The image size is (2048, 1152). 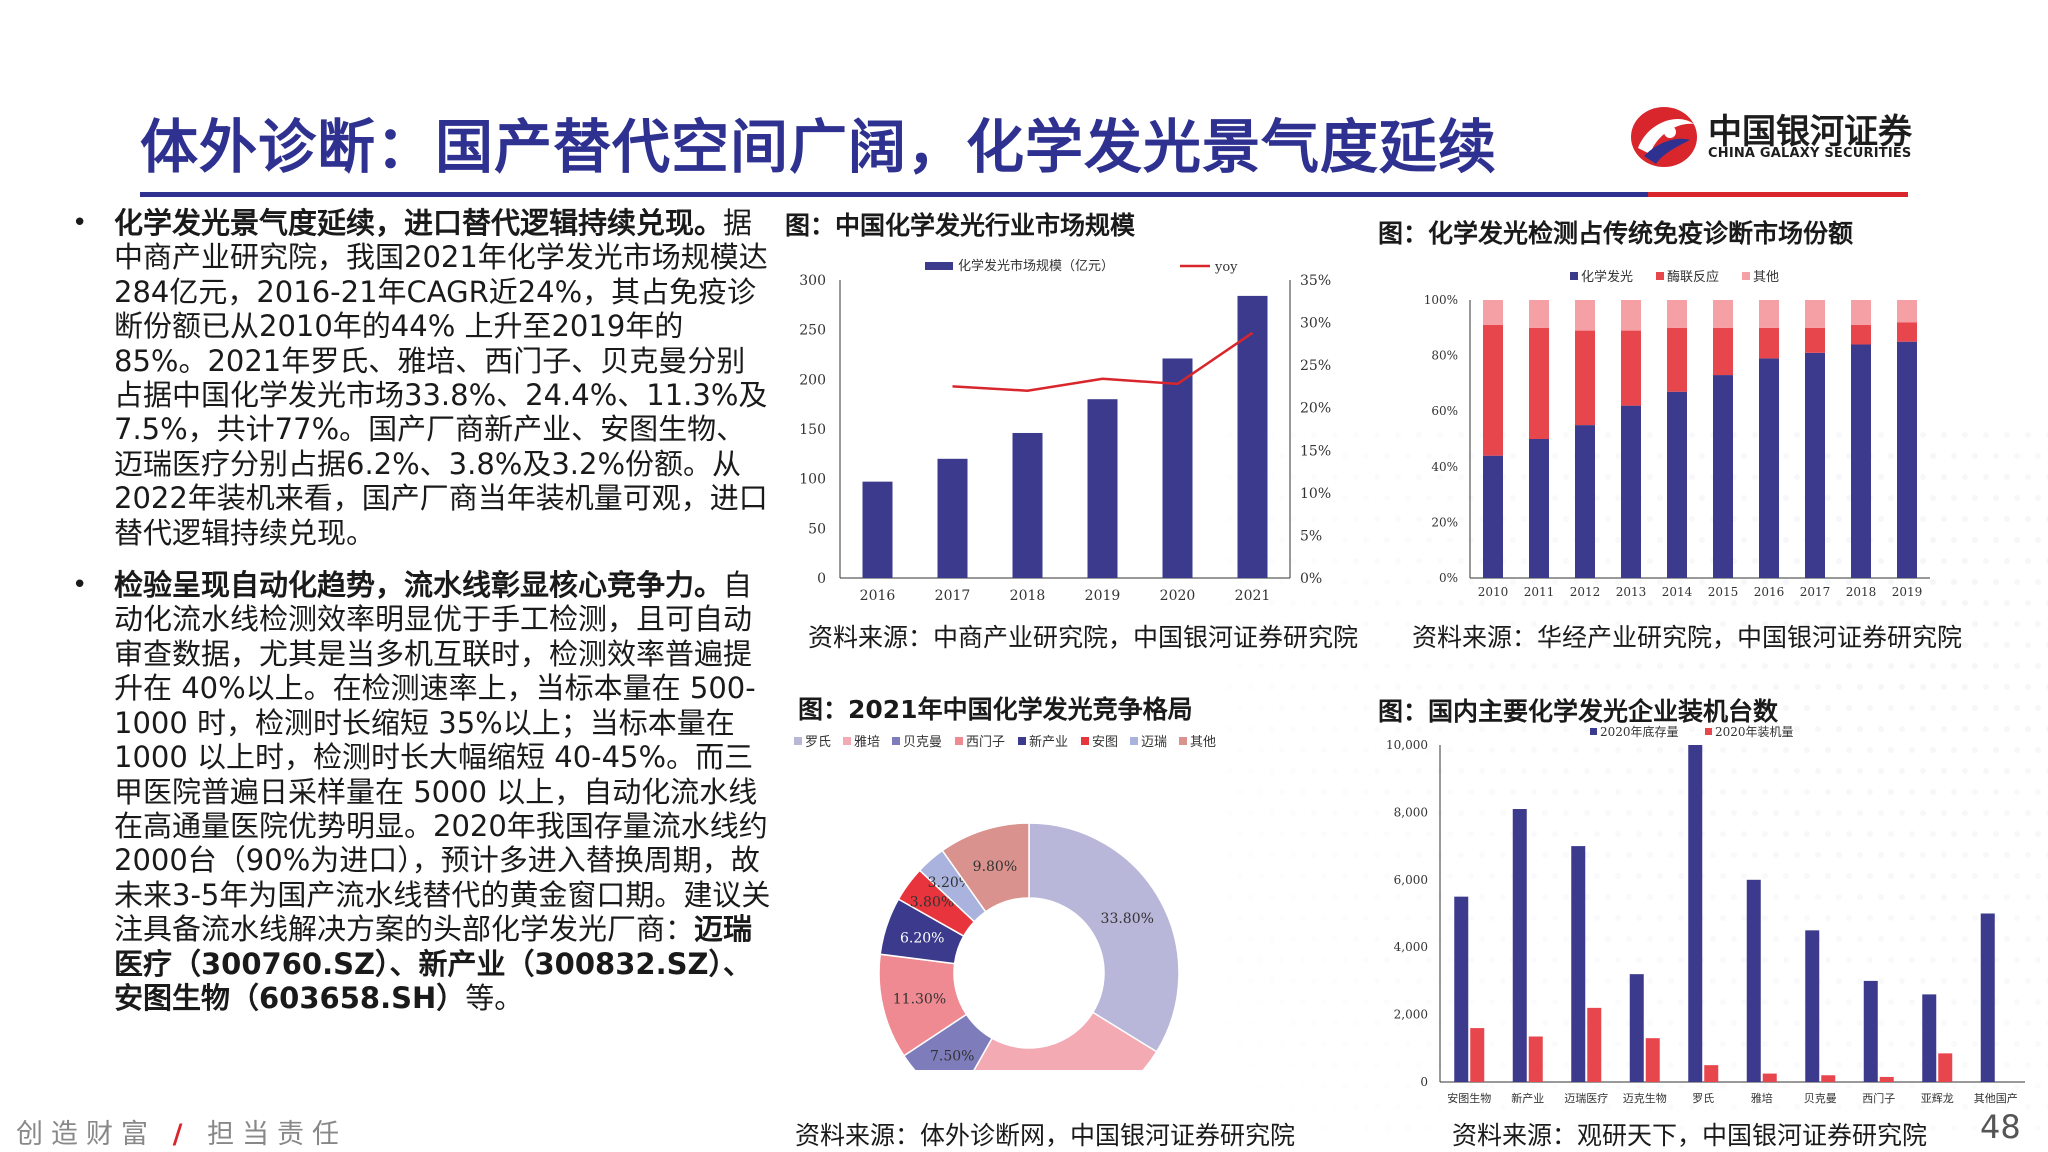 What do you see at coordinates (1253, 596) in the screenshot?
I see `x-tick-label: 2021` at bounding box center [1253, 596].